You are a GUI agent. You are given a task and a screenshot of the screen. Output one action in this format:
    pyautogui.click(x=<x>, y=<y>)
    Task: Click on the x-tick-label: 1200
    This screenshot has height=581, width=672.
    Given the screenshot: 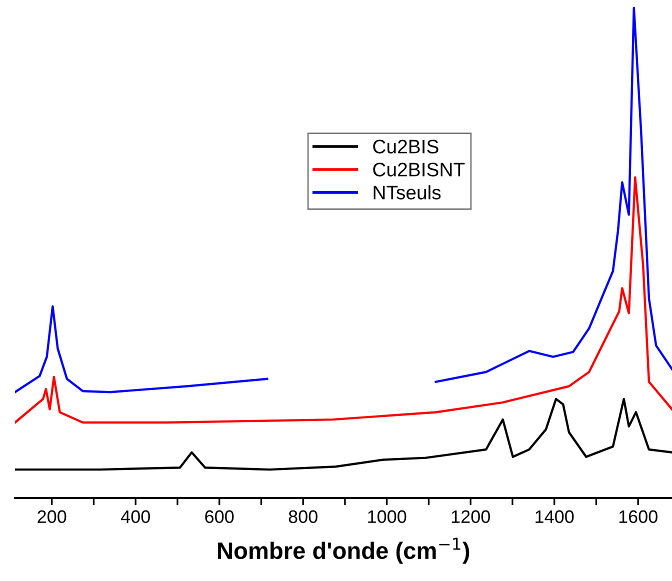 What is the action you would take?
    pyautogui.click(x=471, y=517)
    